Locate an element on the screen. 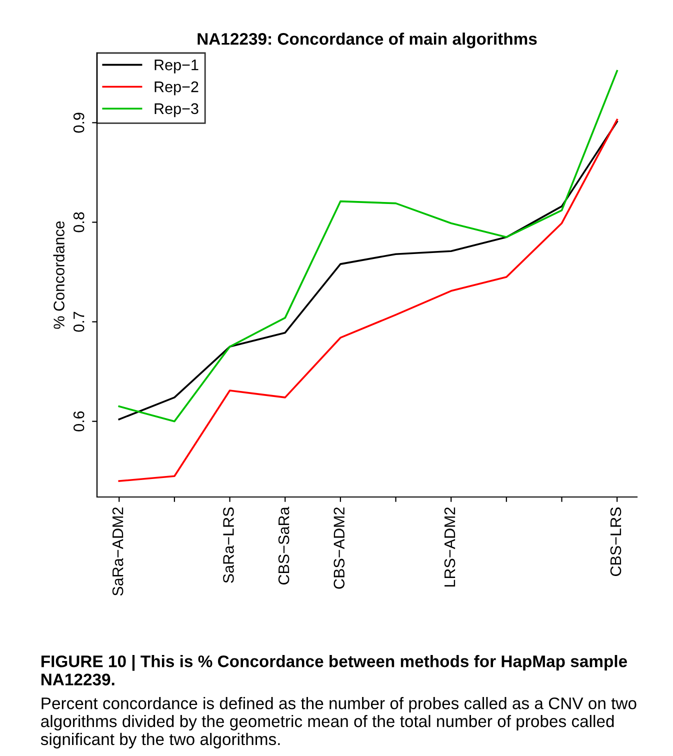 The height and width of the screenshot is (756, 673). x-tick-label: LRS−ADM2 is located at coordinates (450, 547).